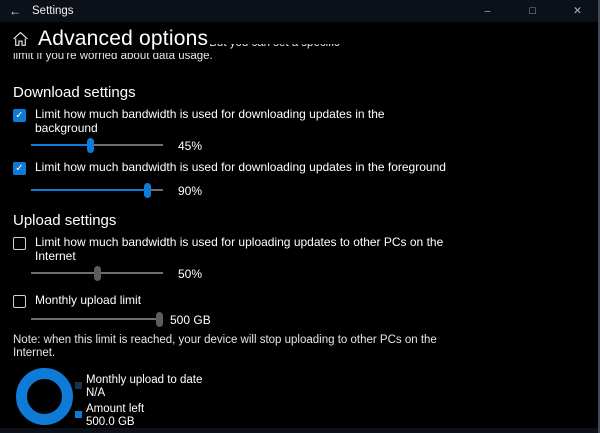 The image size is (600, 433). I want to click on internet-upload-limit-value: 50%, so click(190, 274).